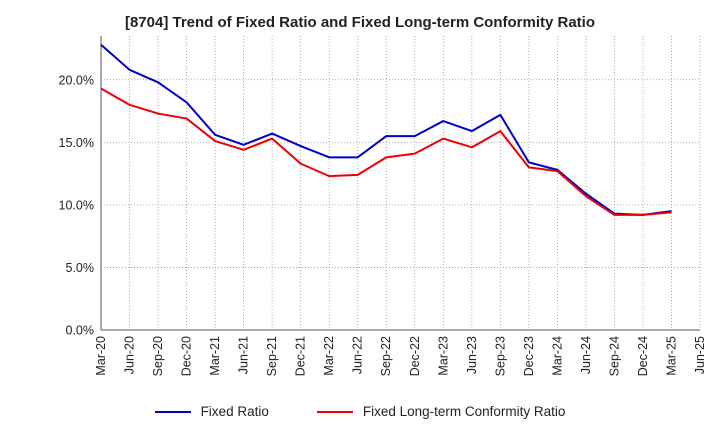  I want to click on legend-label-fixed-long-term-conformity-ratio: Fixed Long-term Conformity Ratio, so click(464, 411).